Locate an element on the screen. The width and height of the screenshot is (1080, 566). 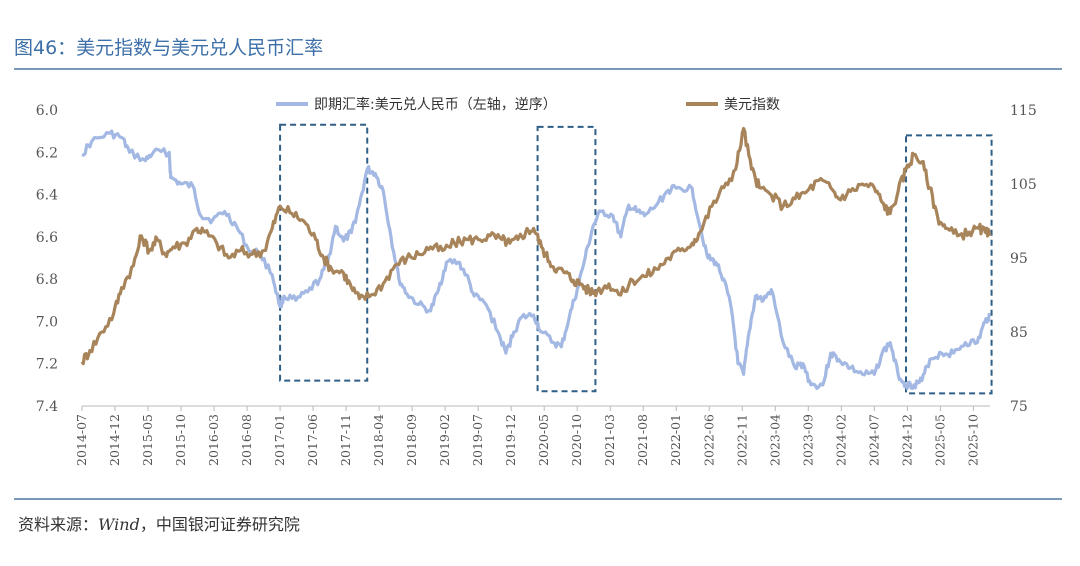
x-tick-label: 2019-02 is located at coordinates (444, 440).